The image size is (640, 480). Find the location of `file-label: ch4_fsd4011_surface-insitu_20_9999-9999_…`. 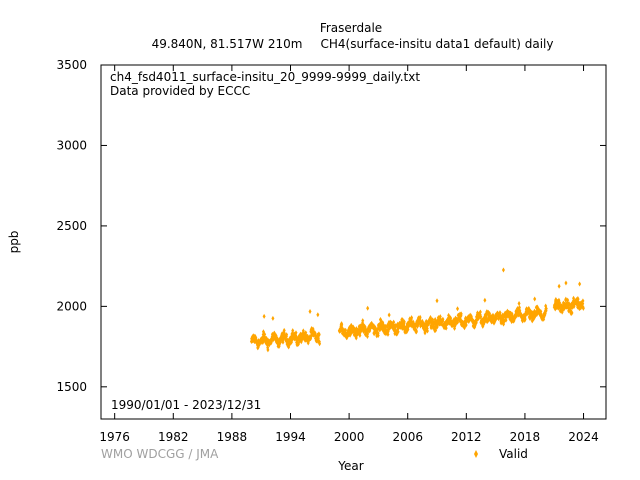

file-label: ch4_fsd4011_surface-insitu_20_9999-9999_… is located at coordinates (265, 77).